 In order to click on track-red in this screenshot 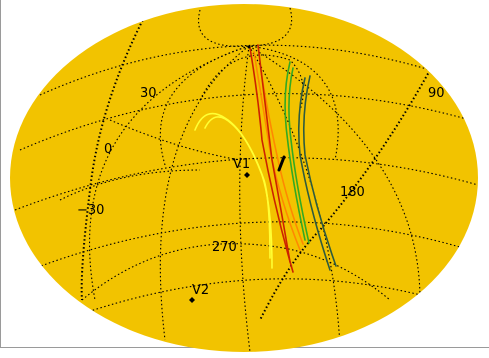, I will do `click(271, 160)`.